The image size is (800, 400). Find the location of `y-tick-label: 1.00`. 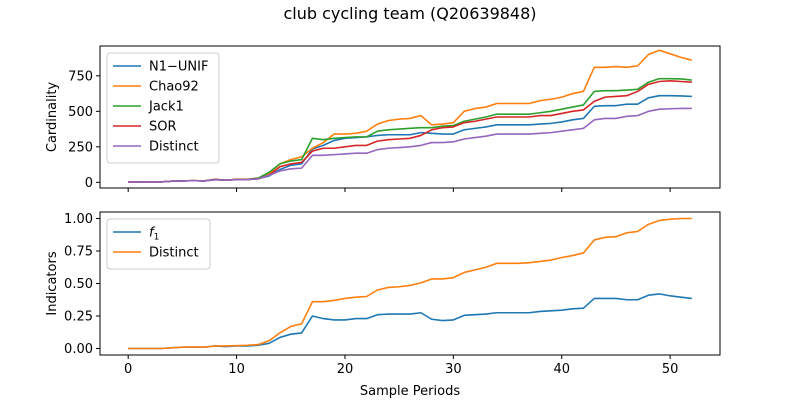

y-tick-label: 1.00 is located at coordinates (78, 219).